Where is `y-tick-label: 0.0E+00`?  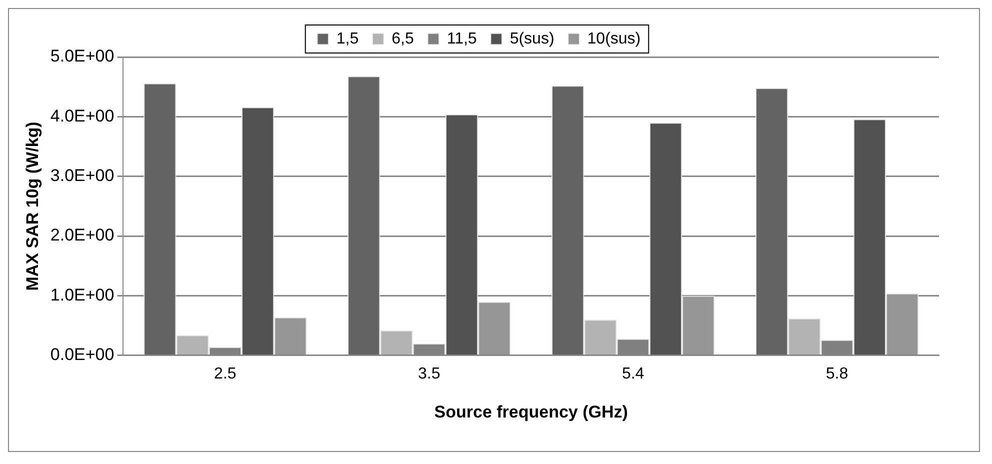
y-tick-label: 0.0E+00 is located at coordinates (82, 354).